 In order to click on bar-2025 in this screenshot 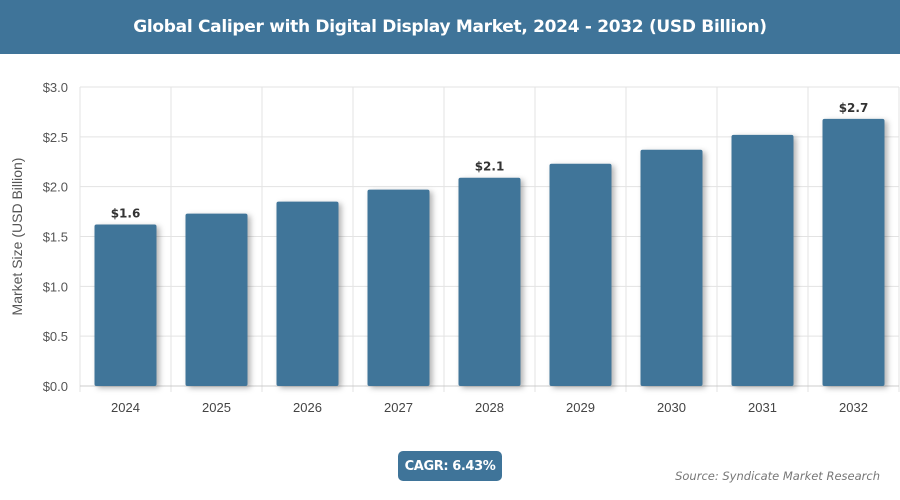, I will do `click(216, 299)`.